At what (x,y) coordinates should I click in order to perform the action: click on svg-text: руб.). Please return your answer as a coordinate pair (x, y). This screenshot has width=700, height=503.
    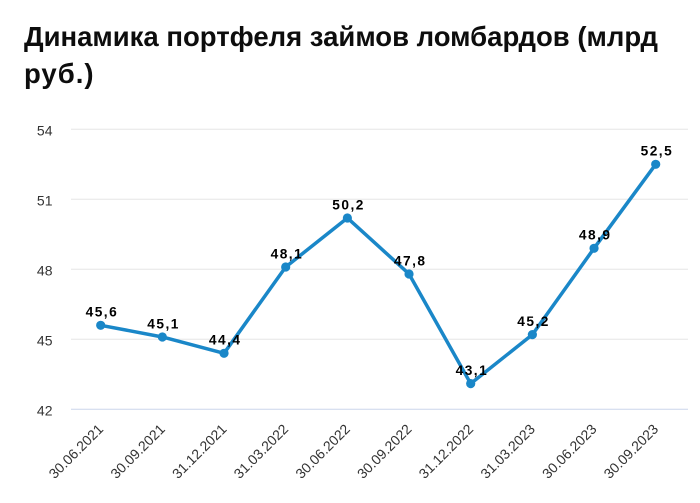
    Looking at the image, I should click on (59, 73).